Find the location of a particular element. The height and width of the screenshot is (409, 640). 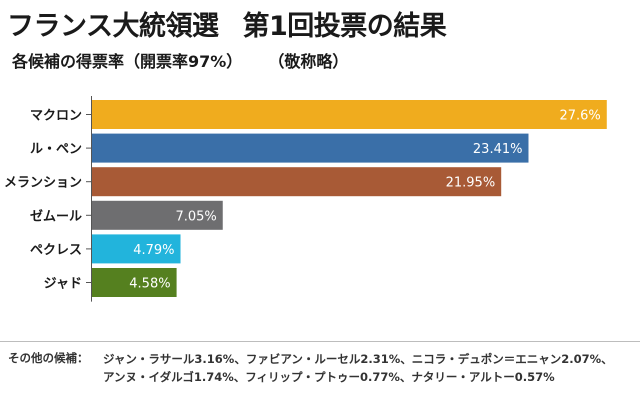

other-candidates-label: その他の候補： is located at coordinates (48, 358).